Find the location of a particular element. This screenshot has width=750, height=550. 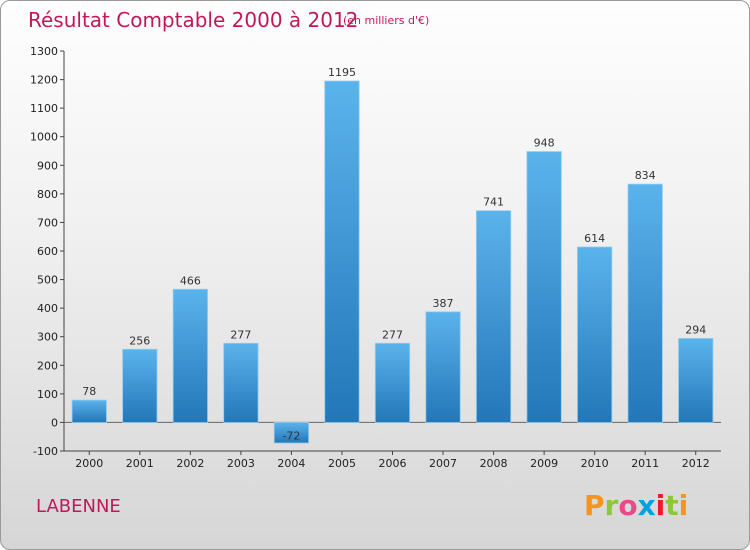

data-label-2003: 277 is located at coordinates (240, 334).